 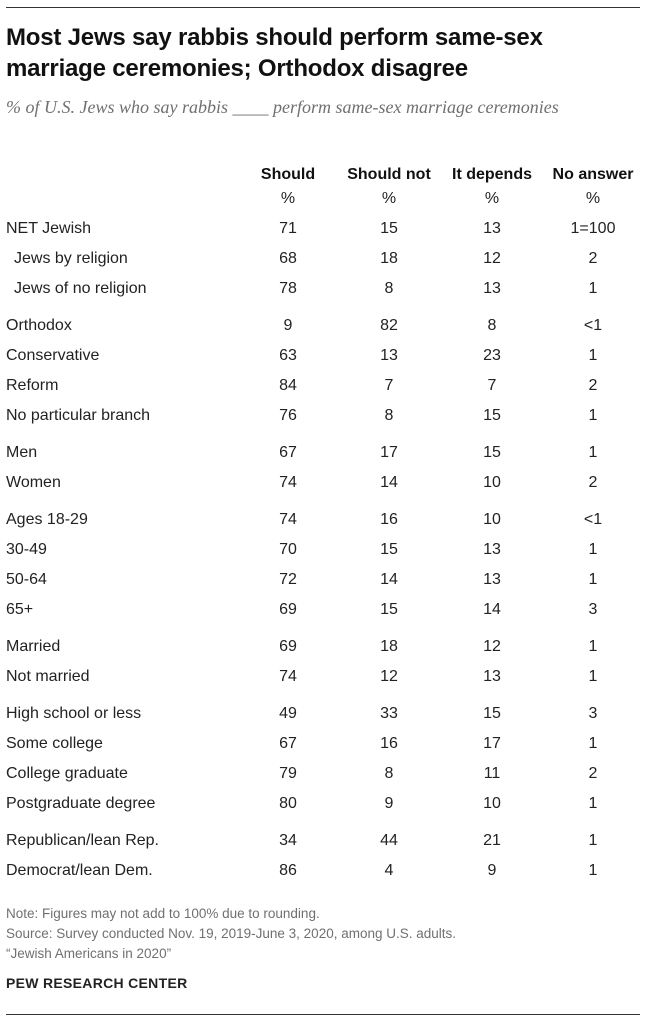 What do you see at coordinates (492, 773) in the screenshot?
I see `table-cell: 11` at bounding box center [492, 773].